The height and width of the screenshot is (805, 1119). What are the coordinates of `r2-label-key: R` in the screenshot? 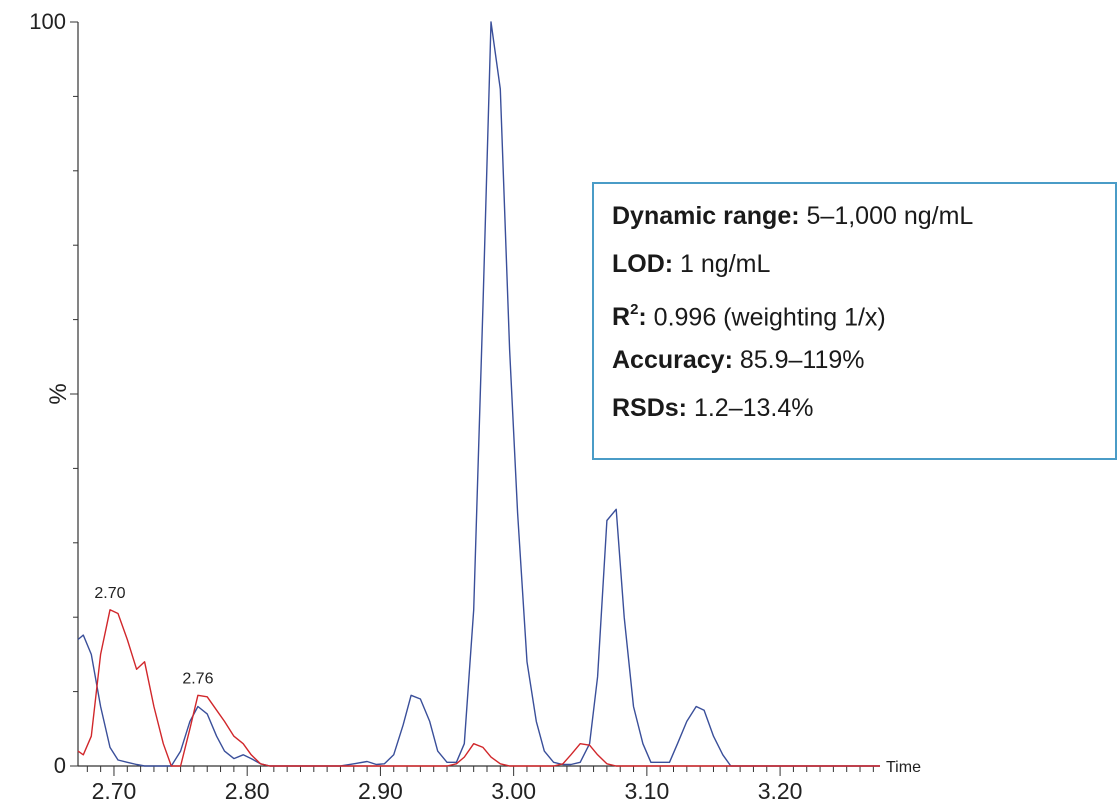 It's located at (621, 317).